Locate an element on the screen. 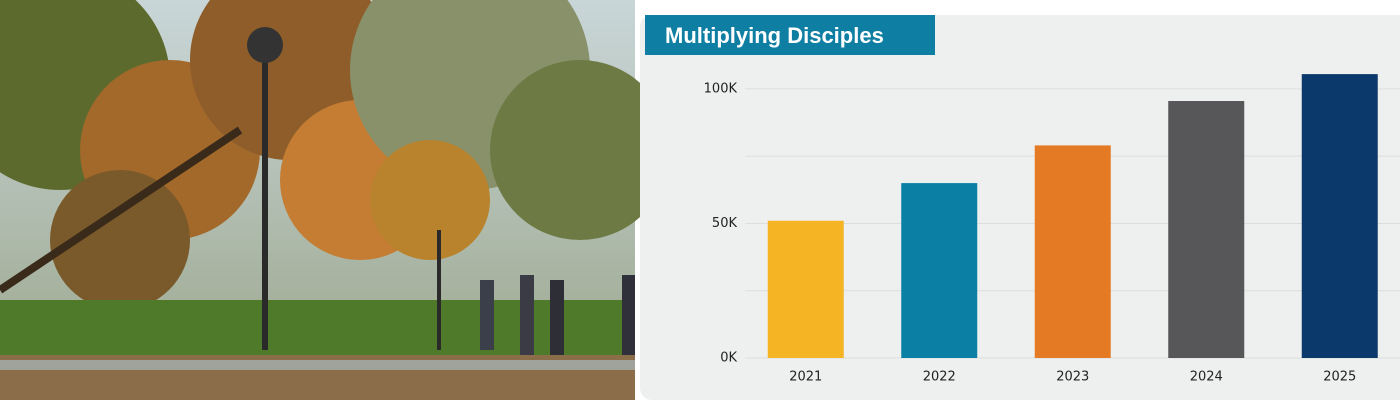 The width and height of the screenshot is (1400, 400). x-tick-label: 2021 is located at coordinates (805, 377).